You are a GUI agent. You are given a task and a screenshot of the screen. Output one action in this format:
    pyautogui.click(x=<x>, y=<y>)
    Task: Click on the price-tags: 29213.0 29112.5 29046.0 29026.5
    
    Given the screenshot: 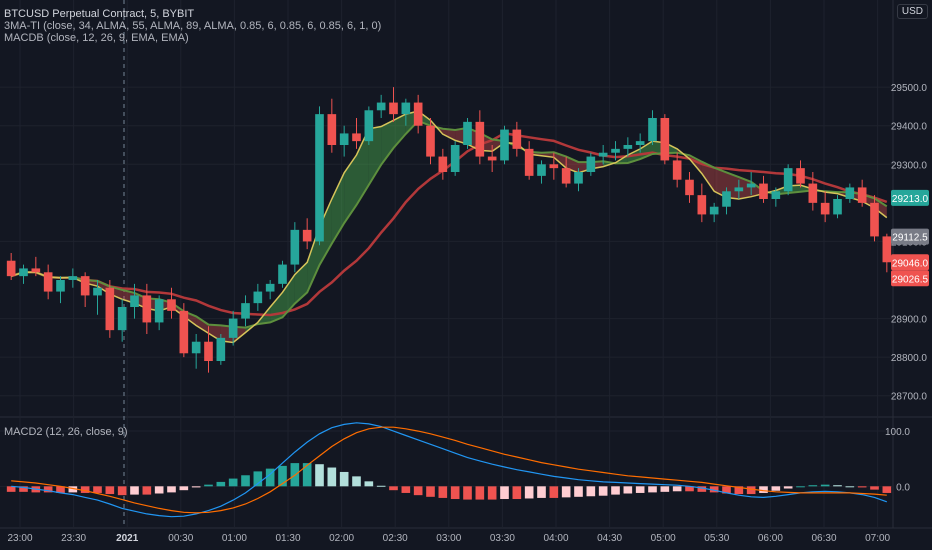 What is the action you would take?
    pyautogui.click(x=910, y=238)
    